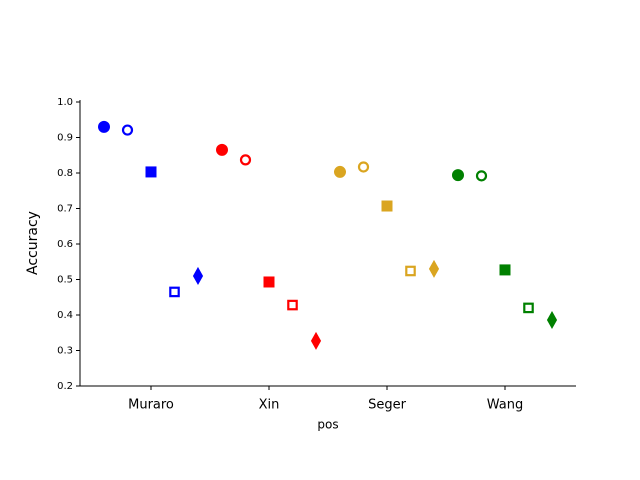  What do you see at coordinates (65, 102) in the screenshot?
I see `y-tick-label: 1.0` at bounding box center [65, 102].